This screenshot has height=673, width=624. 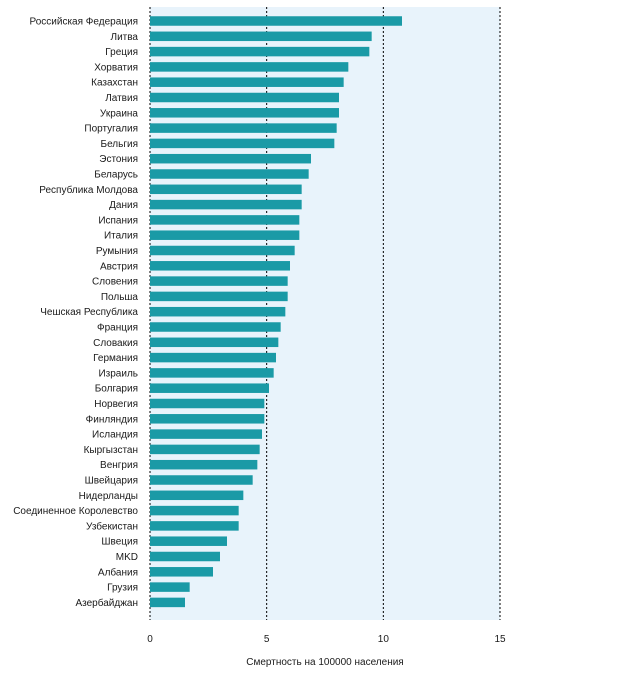 What do you see at coordinates (83, 22) in the screenshot?
I see `category-label: Российская Федерация` at bounding box center [83, 22].